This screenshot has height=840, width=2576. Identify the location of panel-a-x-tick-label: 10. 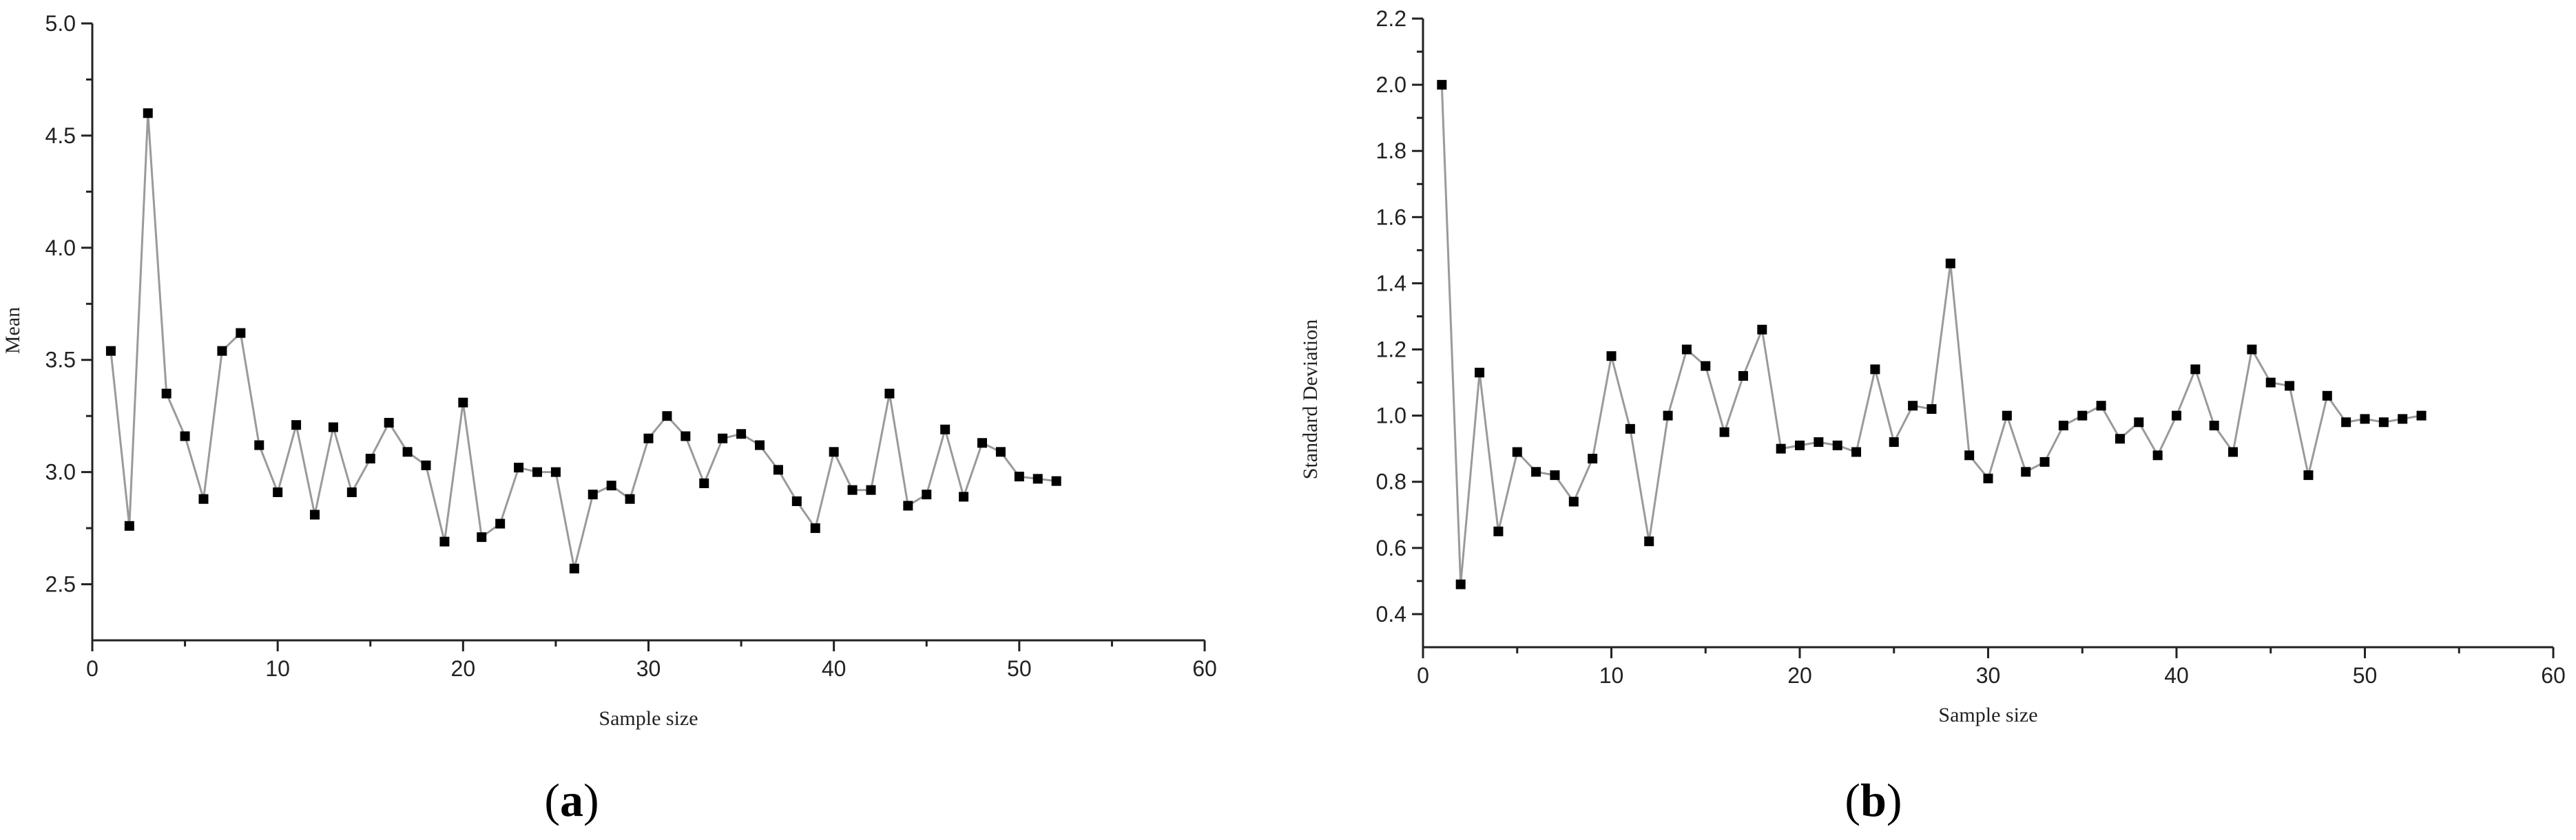
(277, 668).